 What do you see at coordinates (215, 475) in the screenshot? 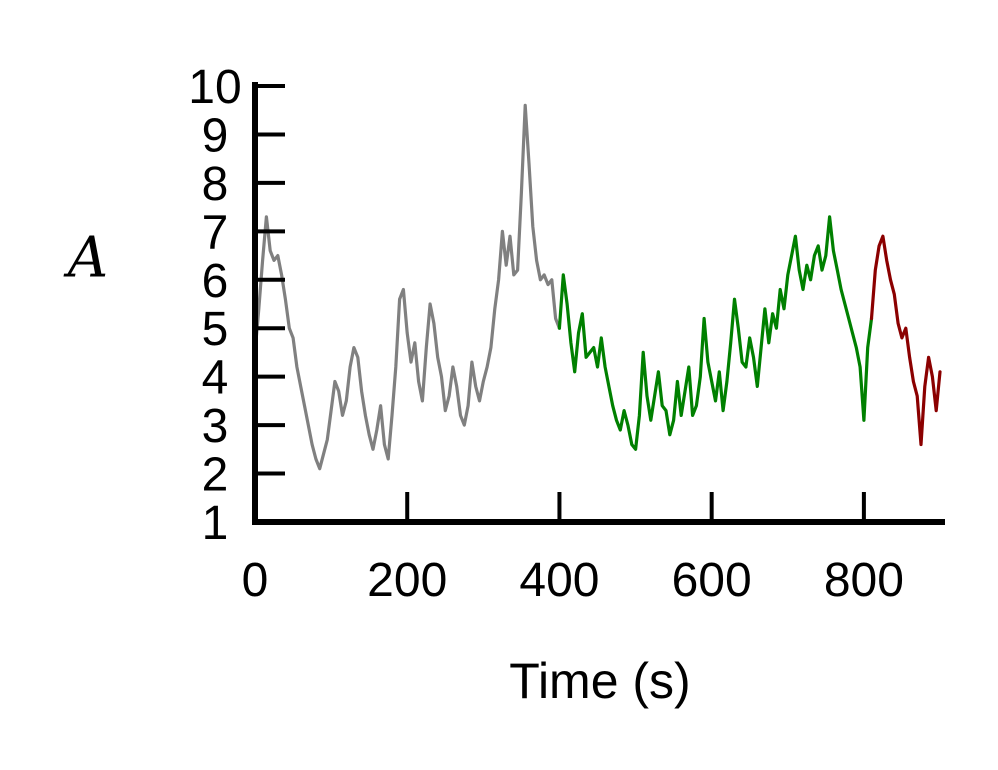
I see `y-tick-label: 2` at bounding box center [215, 475].